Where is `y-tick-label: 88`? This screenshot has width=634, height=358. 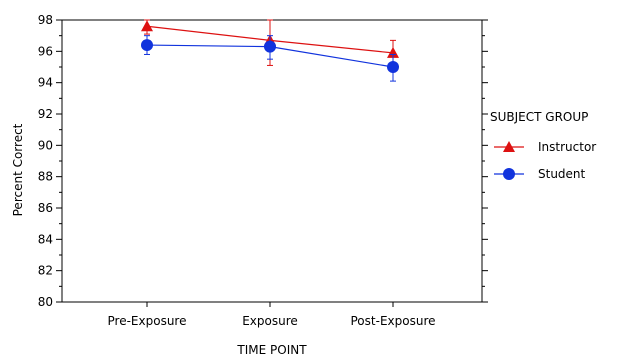 y-tick-label: 88 is located at coordinates (45, 177).